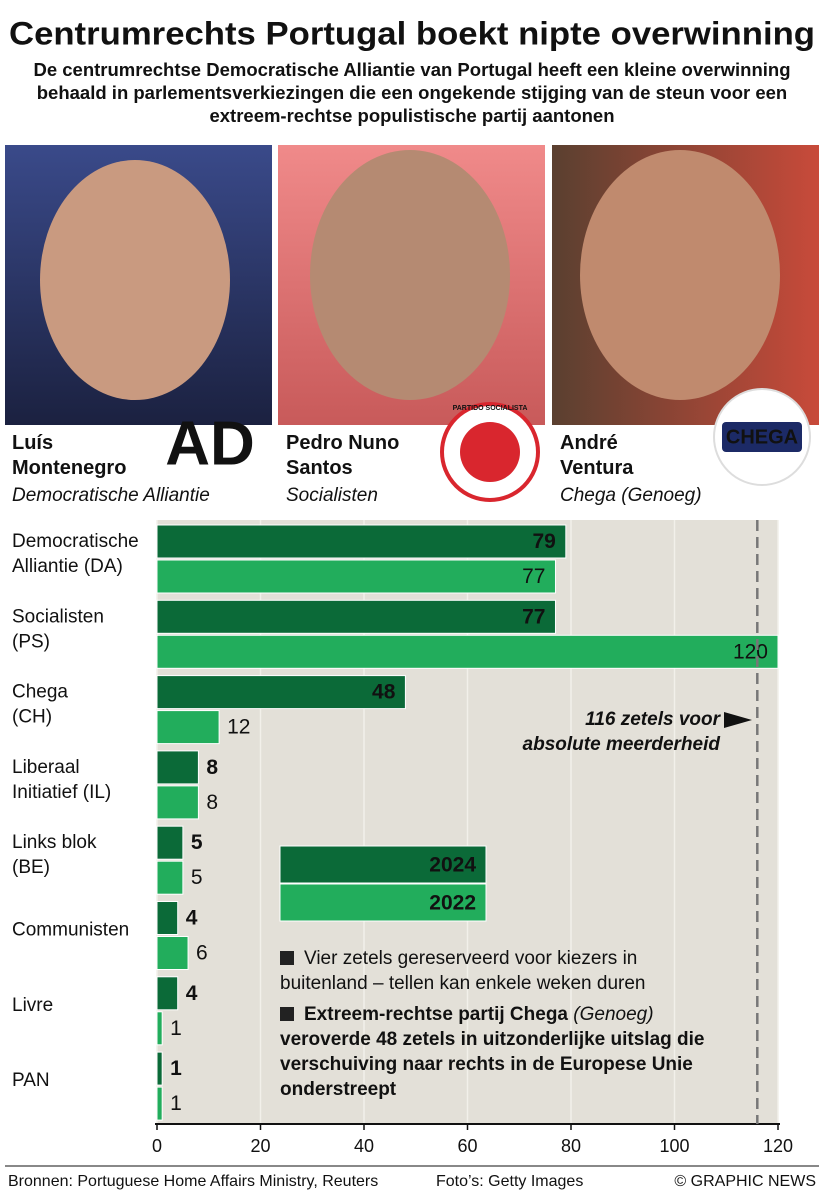 Image resolution: width=824 pixels, height=1200 pixels. I want to click on legend-label: 2022, so click(452, 903).